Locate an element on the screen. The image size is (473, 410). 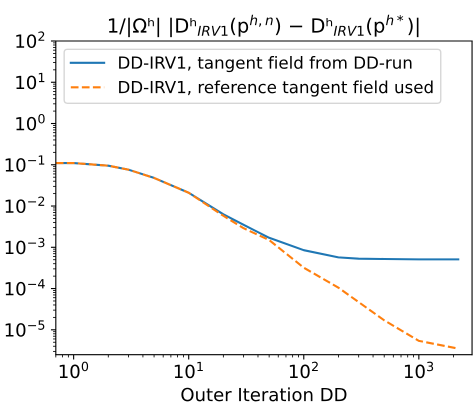
y-tick-label: 10$^{−2}$ is located at coordinates (25, 205).